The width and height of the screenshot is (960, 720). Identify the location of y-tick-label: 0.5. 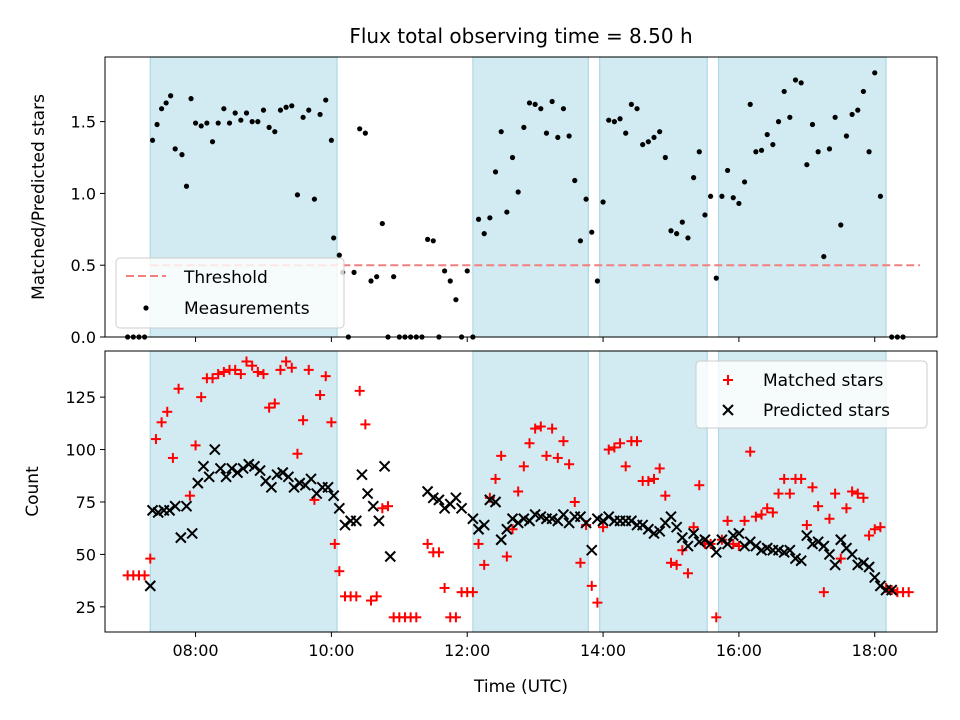
(83, 265).